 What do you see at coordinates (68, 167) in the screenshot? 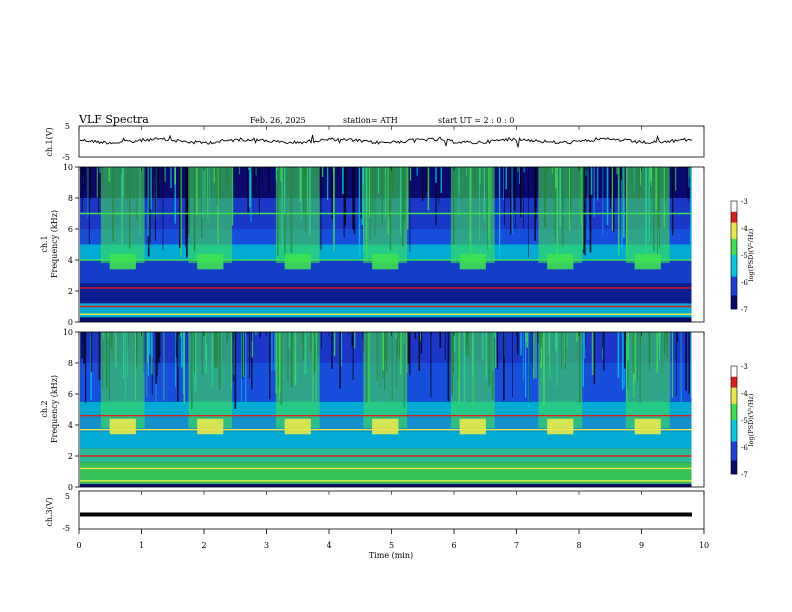
I see `ytick-label: 10` at bounding box center [68, 167].